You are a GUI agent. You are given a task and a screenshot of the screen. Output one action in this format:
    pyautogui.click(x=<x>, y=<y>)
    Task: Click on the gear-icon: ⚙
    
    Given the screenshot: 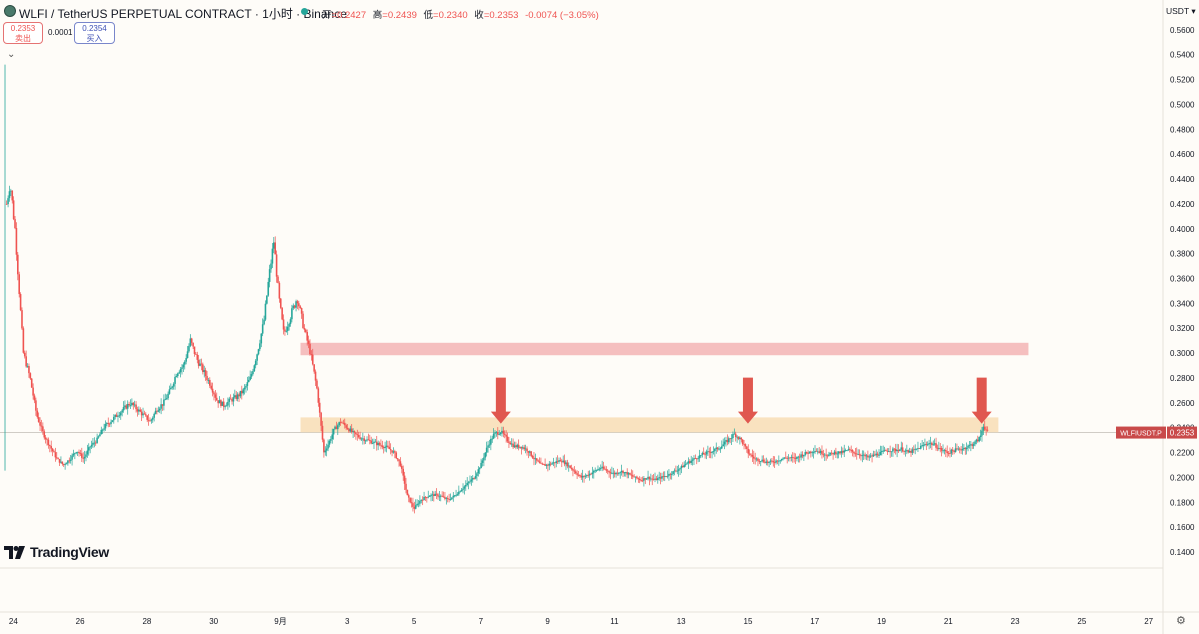 What is the action you would take?
    pyautogui.click(x=1181, y=621)
    